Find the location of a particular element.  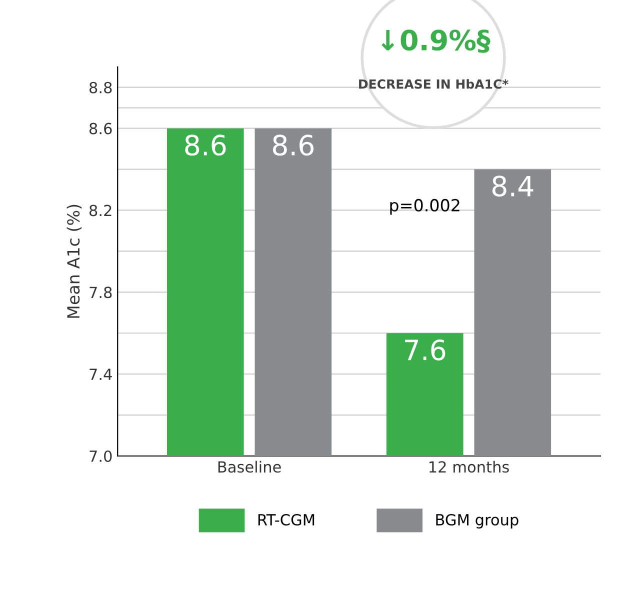

annotation: DECREASE IN HbA1C* is located at coordinates (433, 84).